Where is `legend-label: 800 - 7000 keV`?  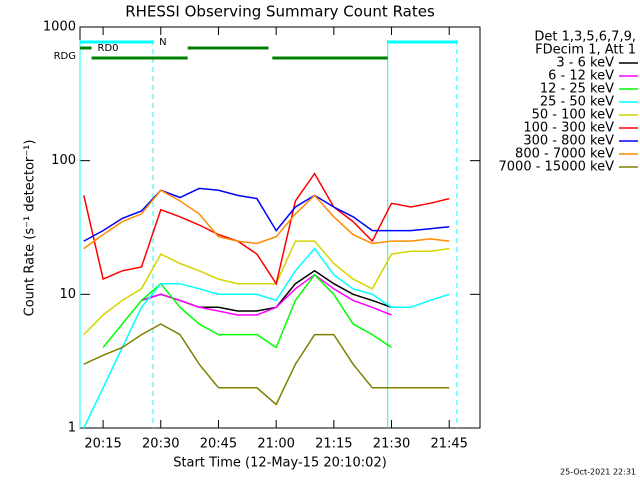
legend-label: 800 - 7000 keV is located at coordinates (564, 154).